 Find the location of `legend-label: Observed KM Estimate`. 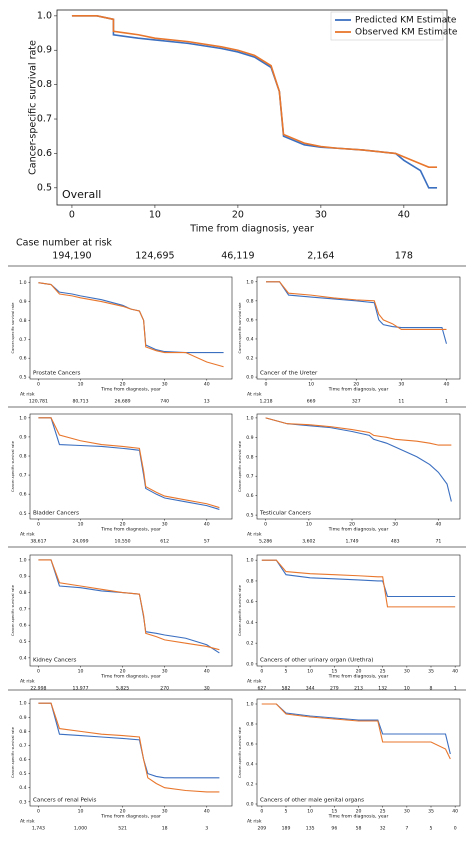

legend-label: Observed KM Estimate is located at coordinates (406, 33).